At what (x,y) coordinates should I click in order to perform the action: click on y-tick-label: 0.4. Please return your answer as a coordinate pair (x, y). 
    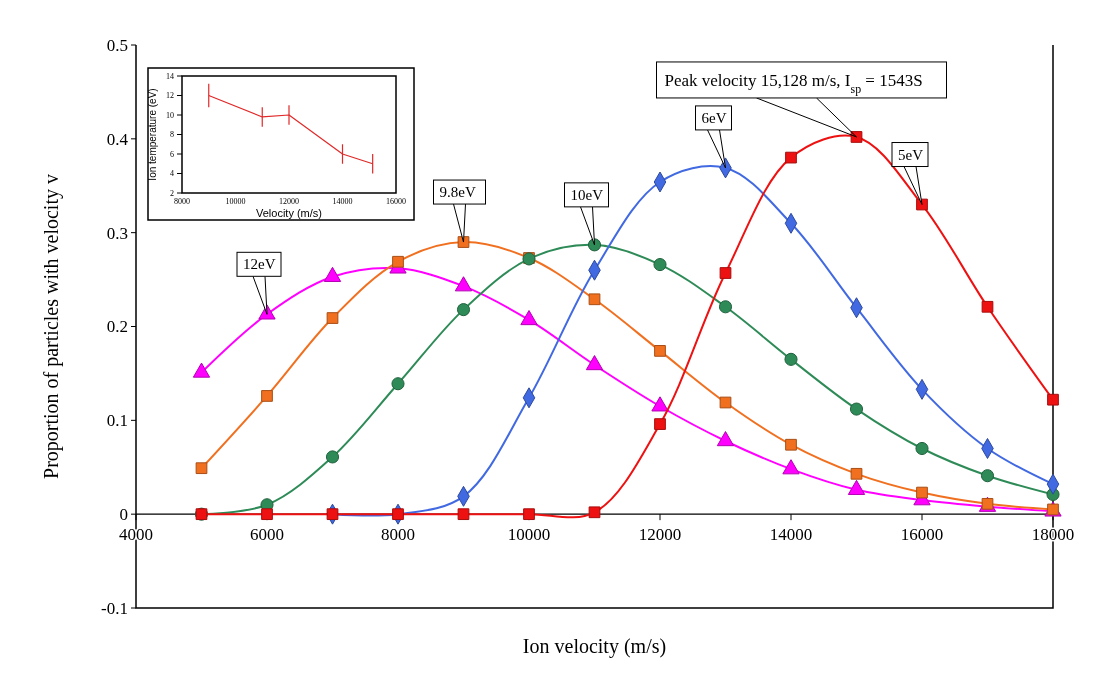
    Looking at the image, I should click on (117, 139).